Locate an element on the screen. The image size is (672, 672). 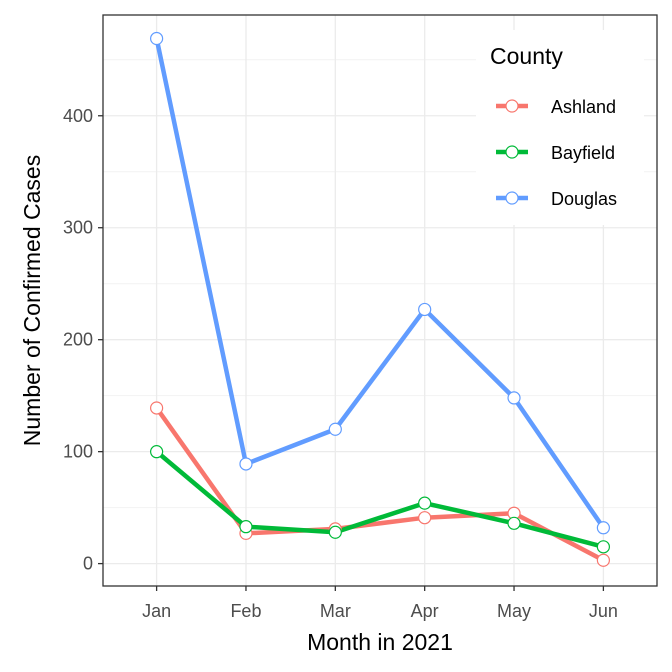
series-bayfield is located at coordinates (380, 499).